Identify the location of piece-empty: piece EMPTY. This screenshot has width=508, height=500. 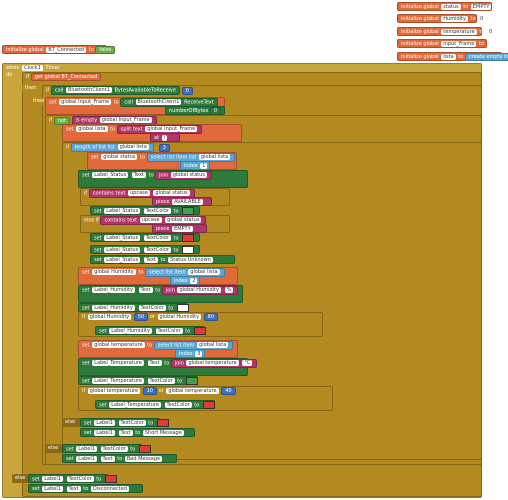
(179, 228).